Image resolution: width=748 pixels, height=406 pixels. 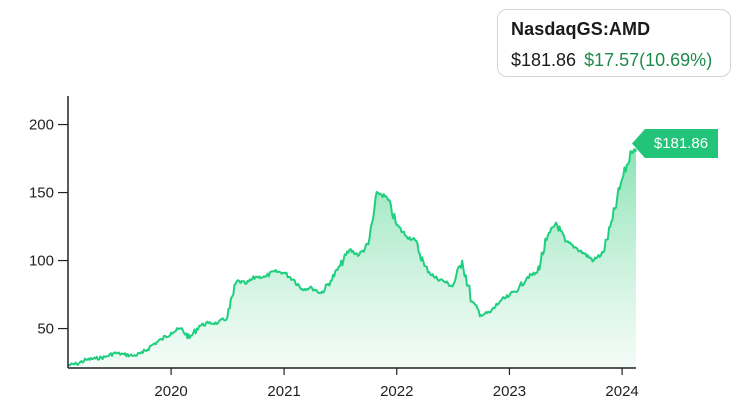 I want to click on x-ticks: 2020 2021 2022 2023 2024, so click(x=396, y=384).